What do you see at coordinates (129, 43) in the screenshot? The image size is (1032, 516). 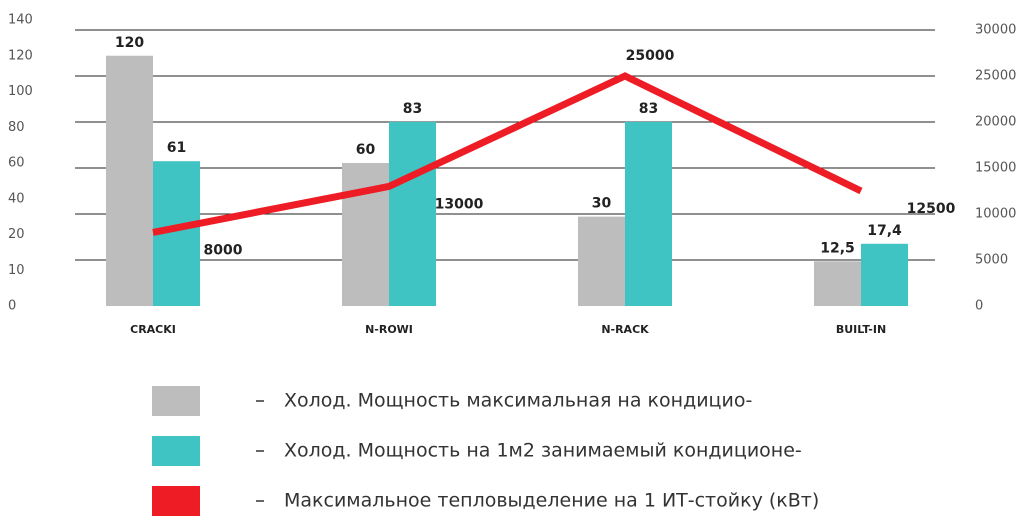 I see `bar-value-label: 120` at bounding box center [129, 43].